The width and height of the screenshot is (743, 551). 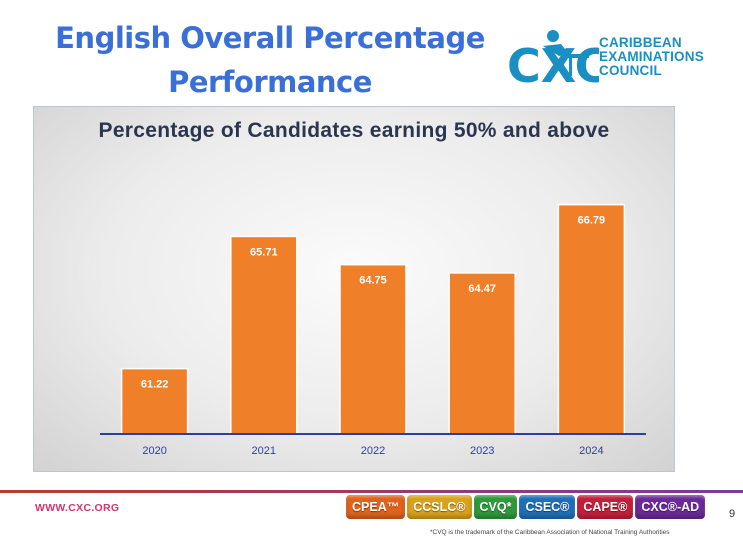 What do you see at coordinates (270, 82) in the screenshot?
I see `slide-title-line-2: Performance` at bounding box center [270, 82].